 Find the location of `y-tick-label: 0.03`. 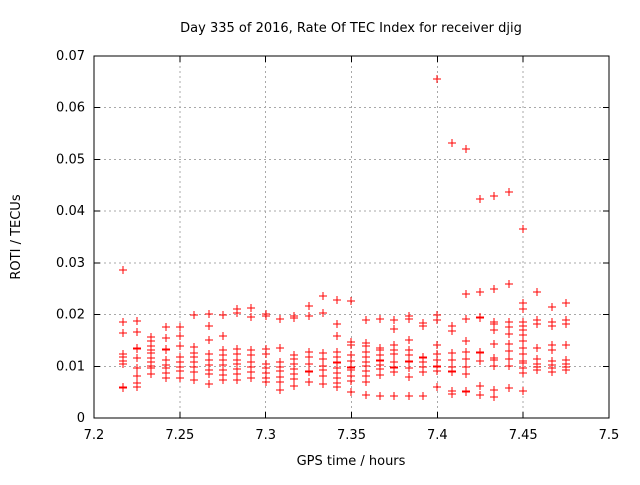

y-tick-label: 0.03 is located at coordinates (70, 263).